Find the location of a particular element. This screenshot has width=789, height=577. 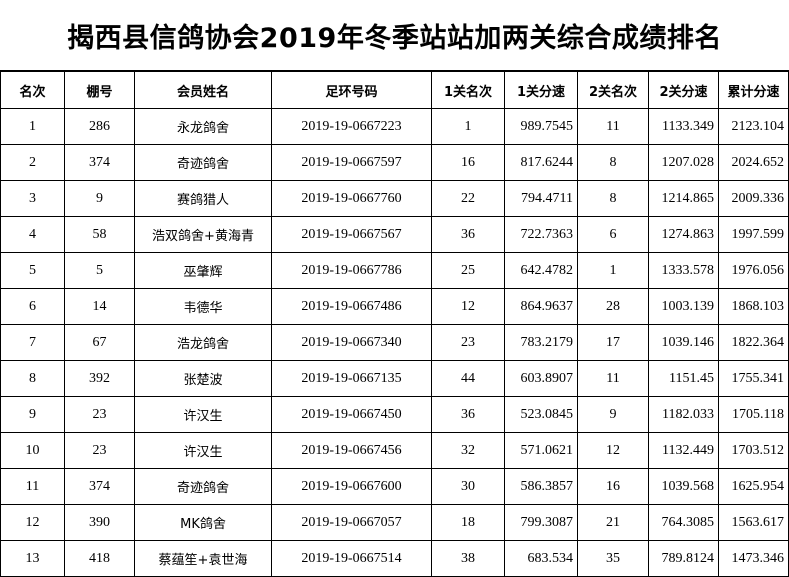

header-race1-speed: 1关分速 is located at coordinates (541, 90).